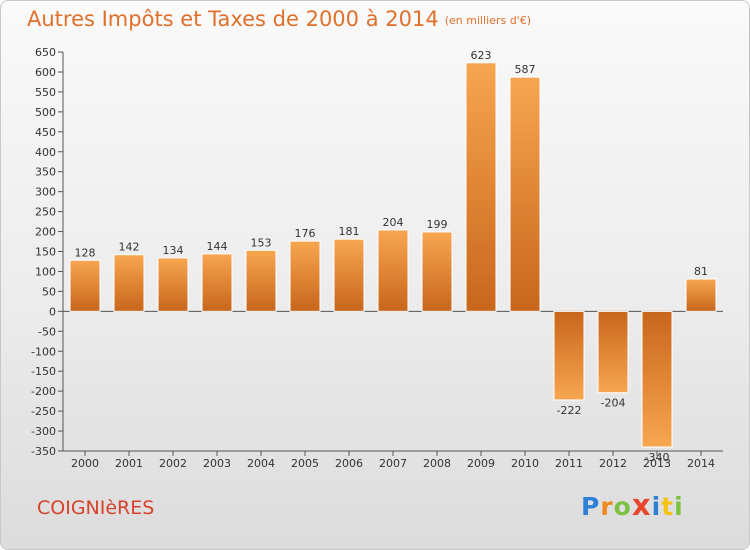  I want to click on chart-subtitle: (en milliers d'€), so click(487, 20).